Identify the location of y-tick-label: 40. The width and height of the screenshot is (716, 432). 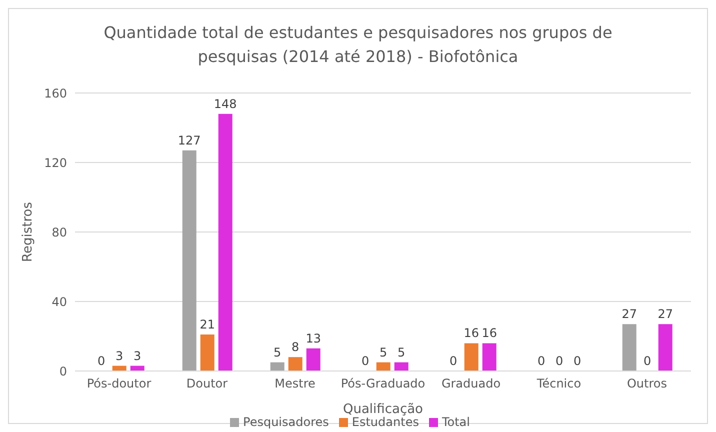
(59, 301).